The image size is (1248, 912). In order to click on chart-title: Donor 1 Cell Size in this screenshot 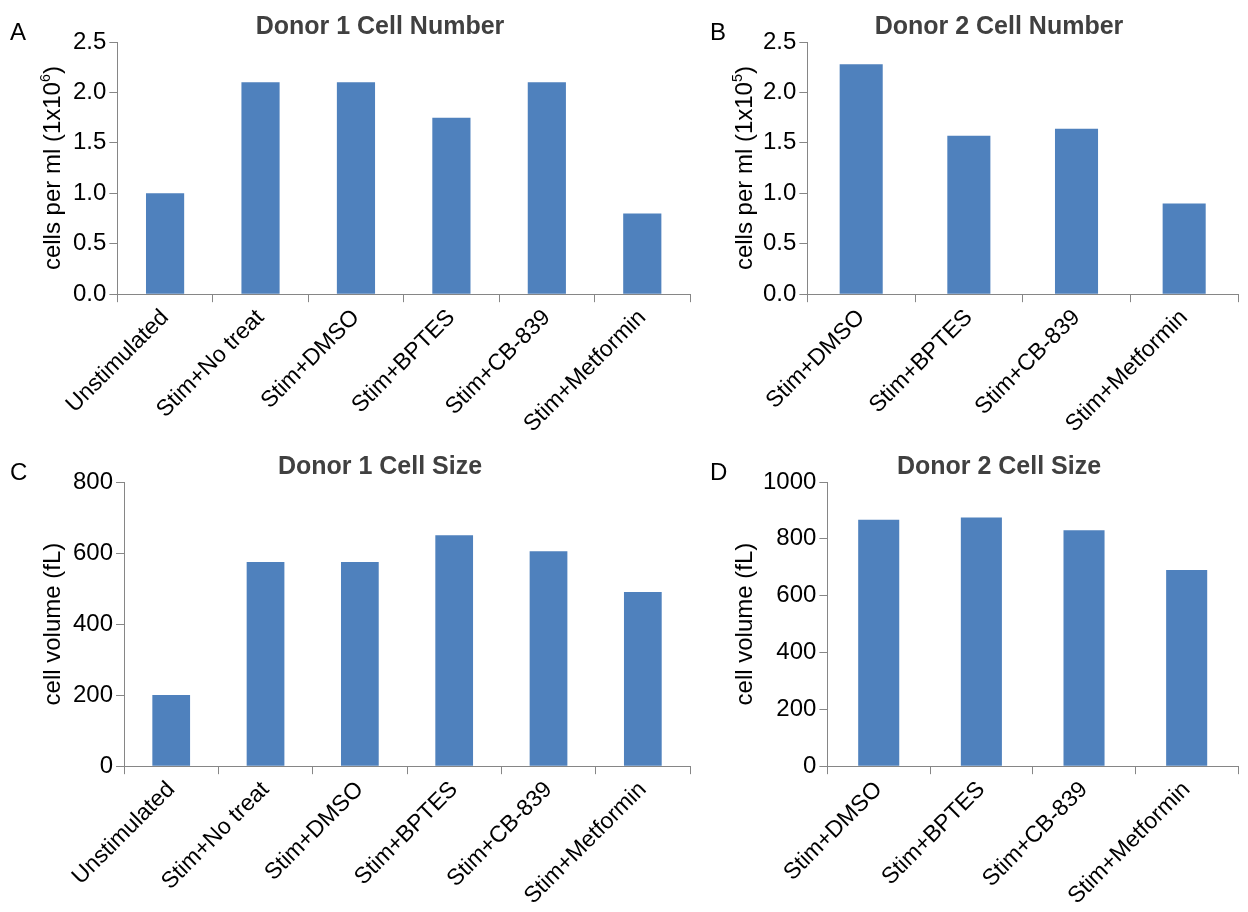, I will do `click(380, 464)`.